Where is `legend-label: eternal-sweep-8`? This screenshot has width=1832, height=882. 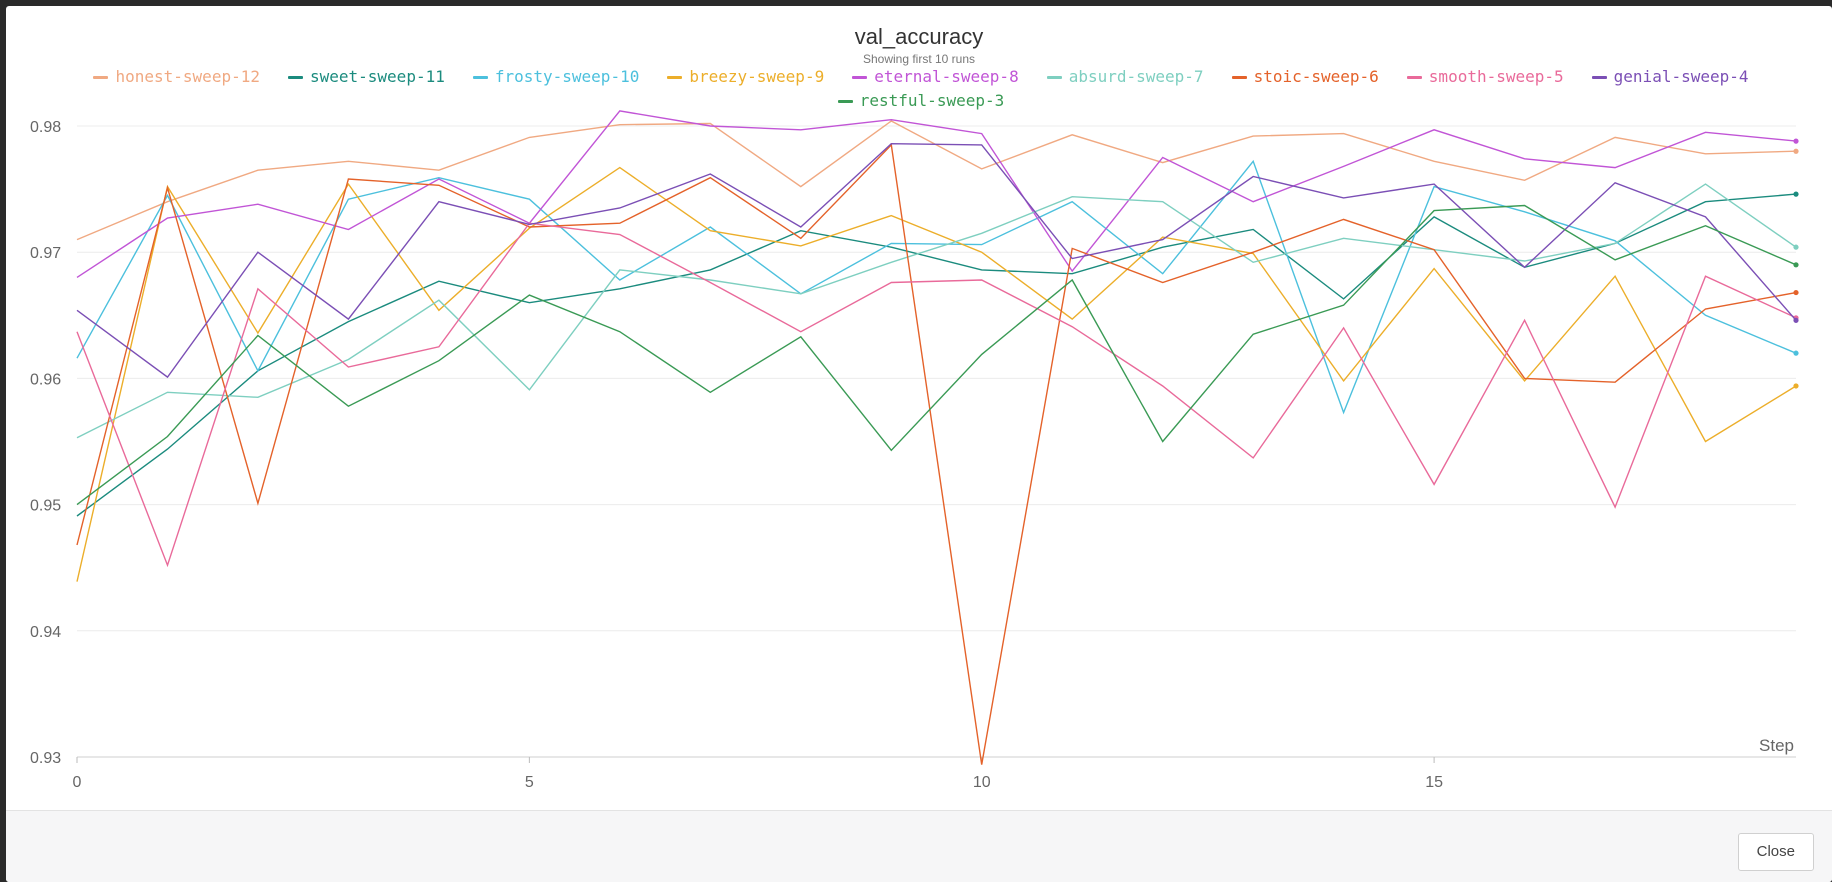 legend-label: eternal-sweep-8 is located at coordinates (946, 76).